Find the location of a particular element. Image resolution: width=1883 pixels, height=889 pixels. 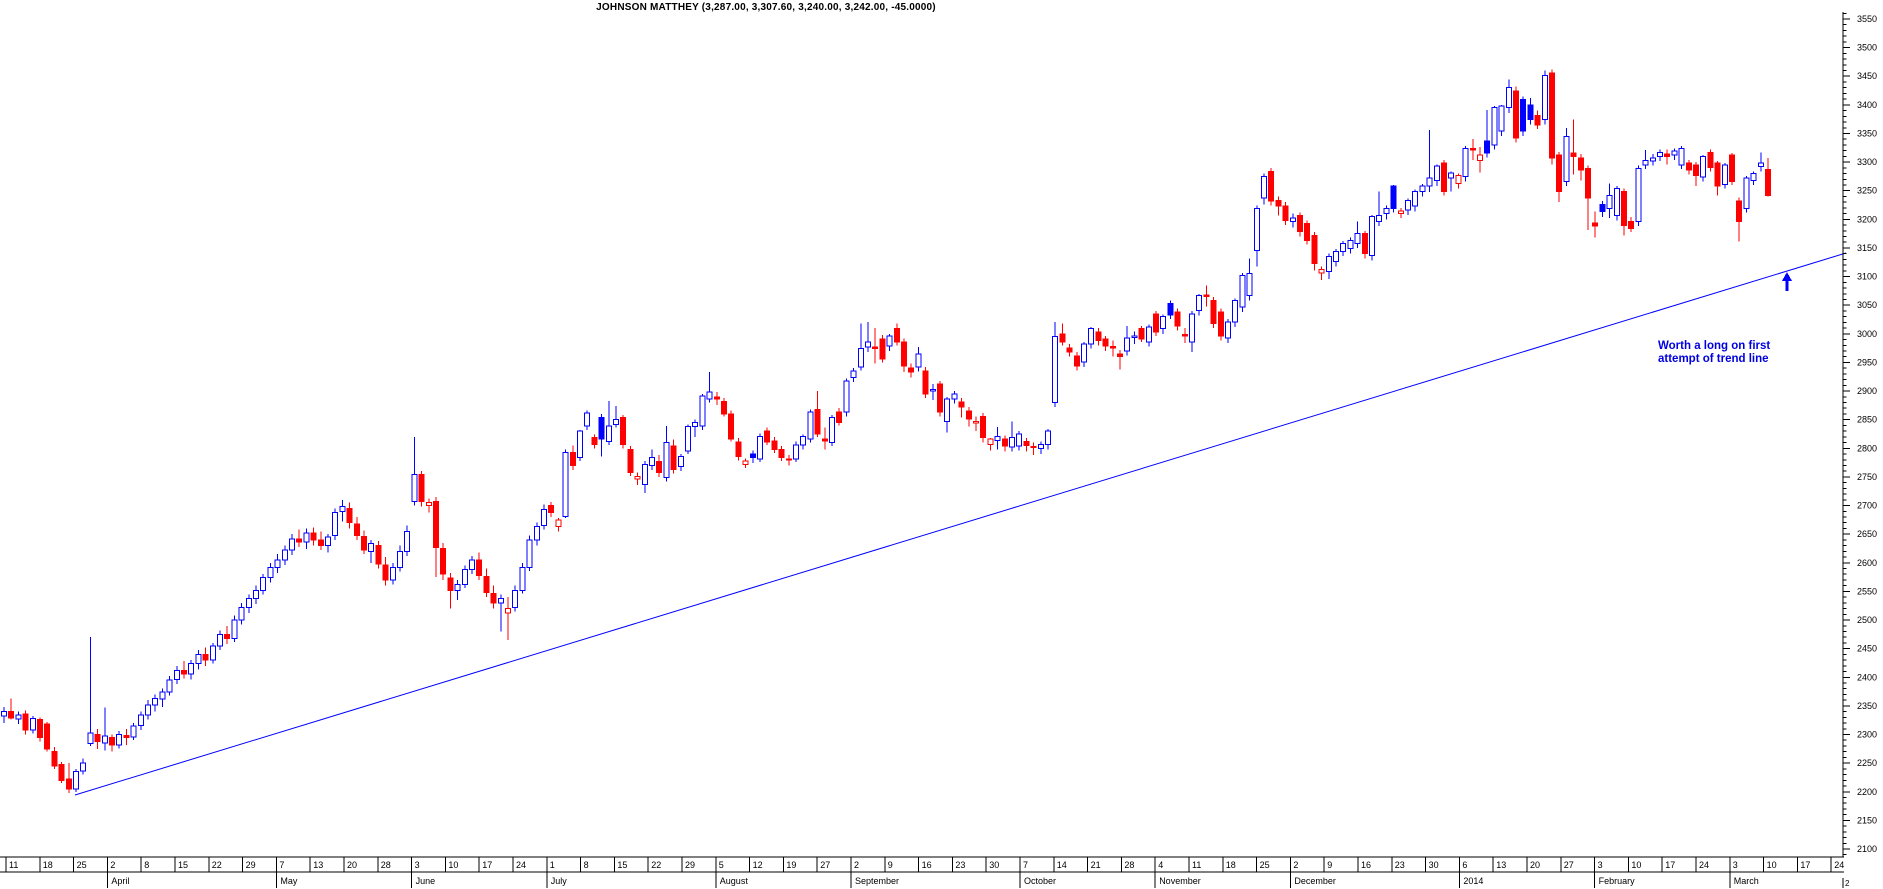

y-axis-label: 2550 is located at coordinates (1867, 591).